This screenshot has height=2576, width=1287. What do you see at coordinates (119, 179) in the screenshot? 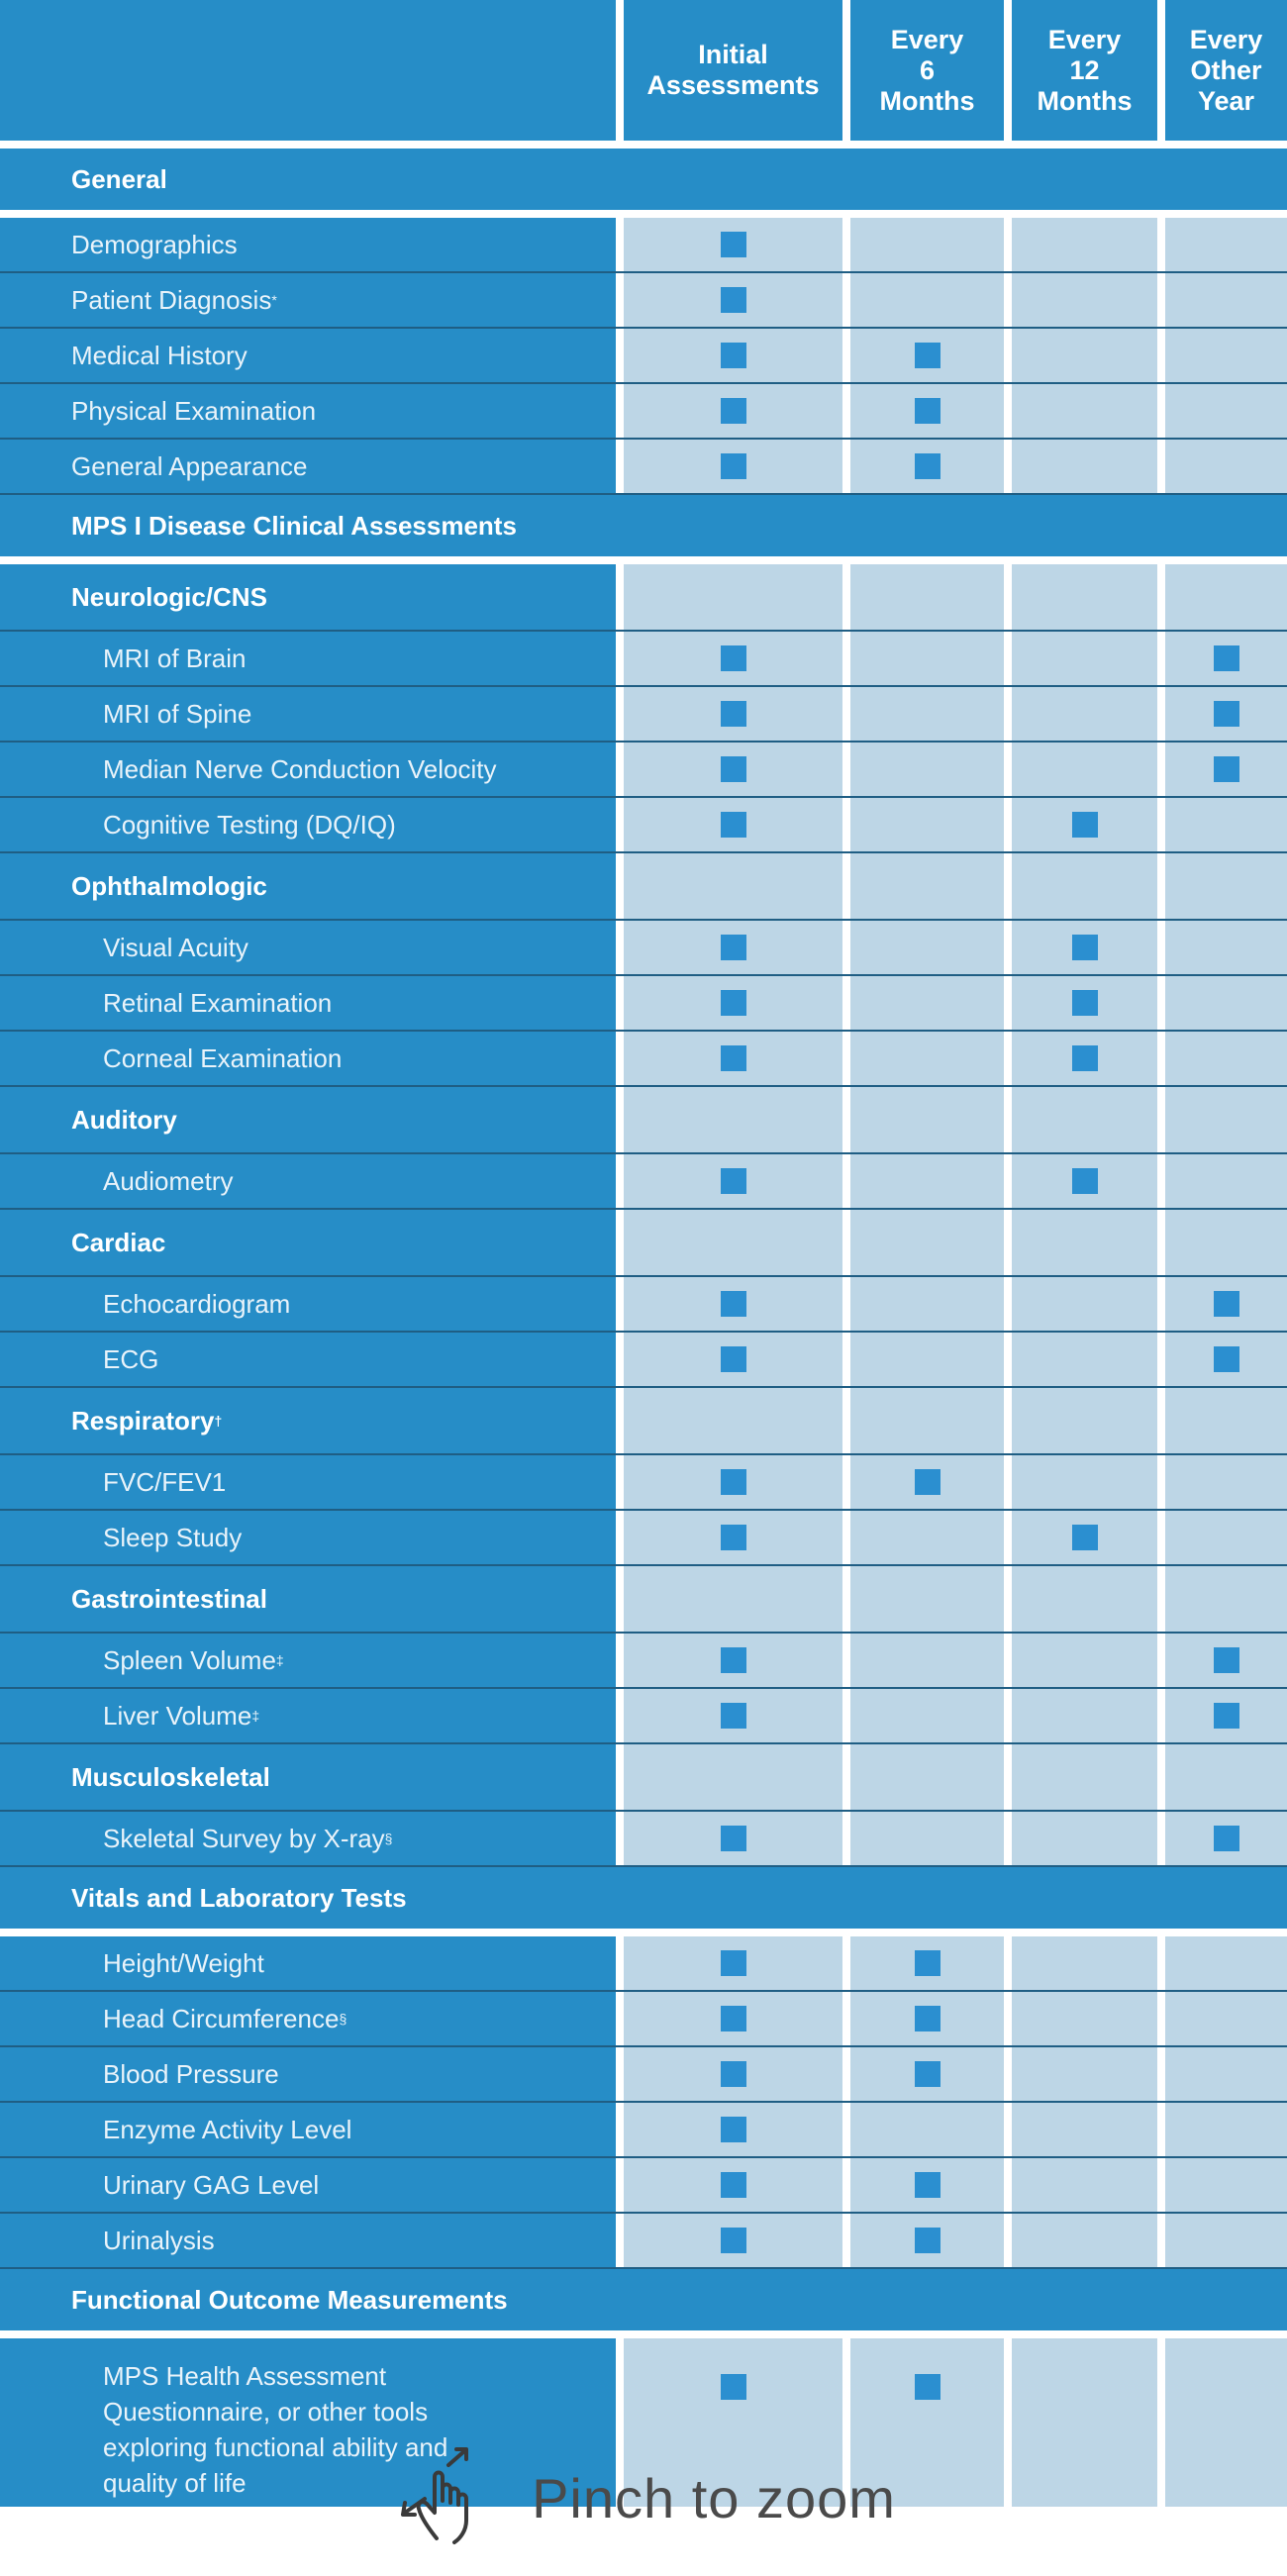
I see `section-title: General` at bounding box center [119, 179].